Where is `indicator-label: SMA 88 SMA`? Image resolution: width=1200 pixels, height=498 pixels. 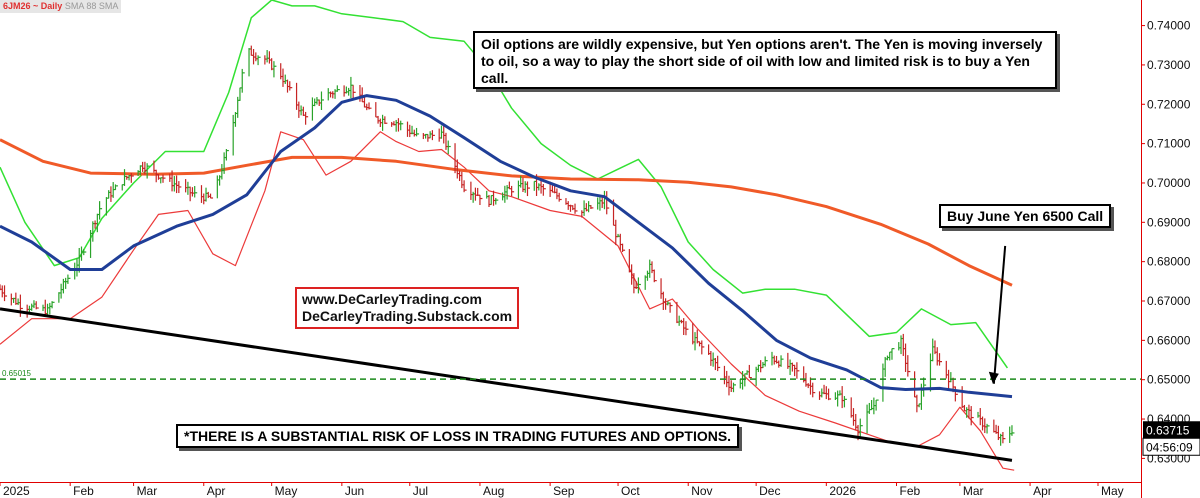 indicator-label: SMA 88 SMA is located at coordinates (91, 6).